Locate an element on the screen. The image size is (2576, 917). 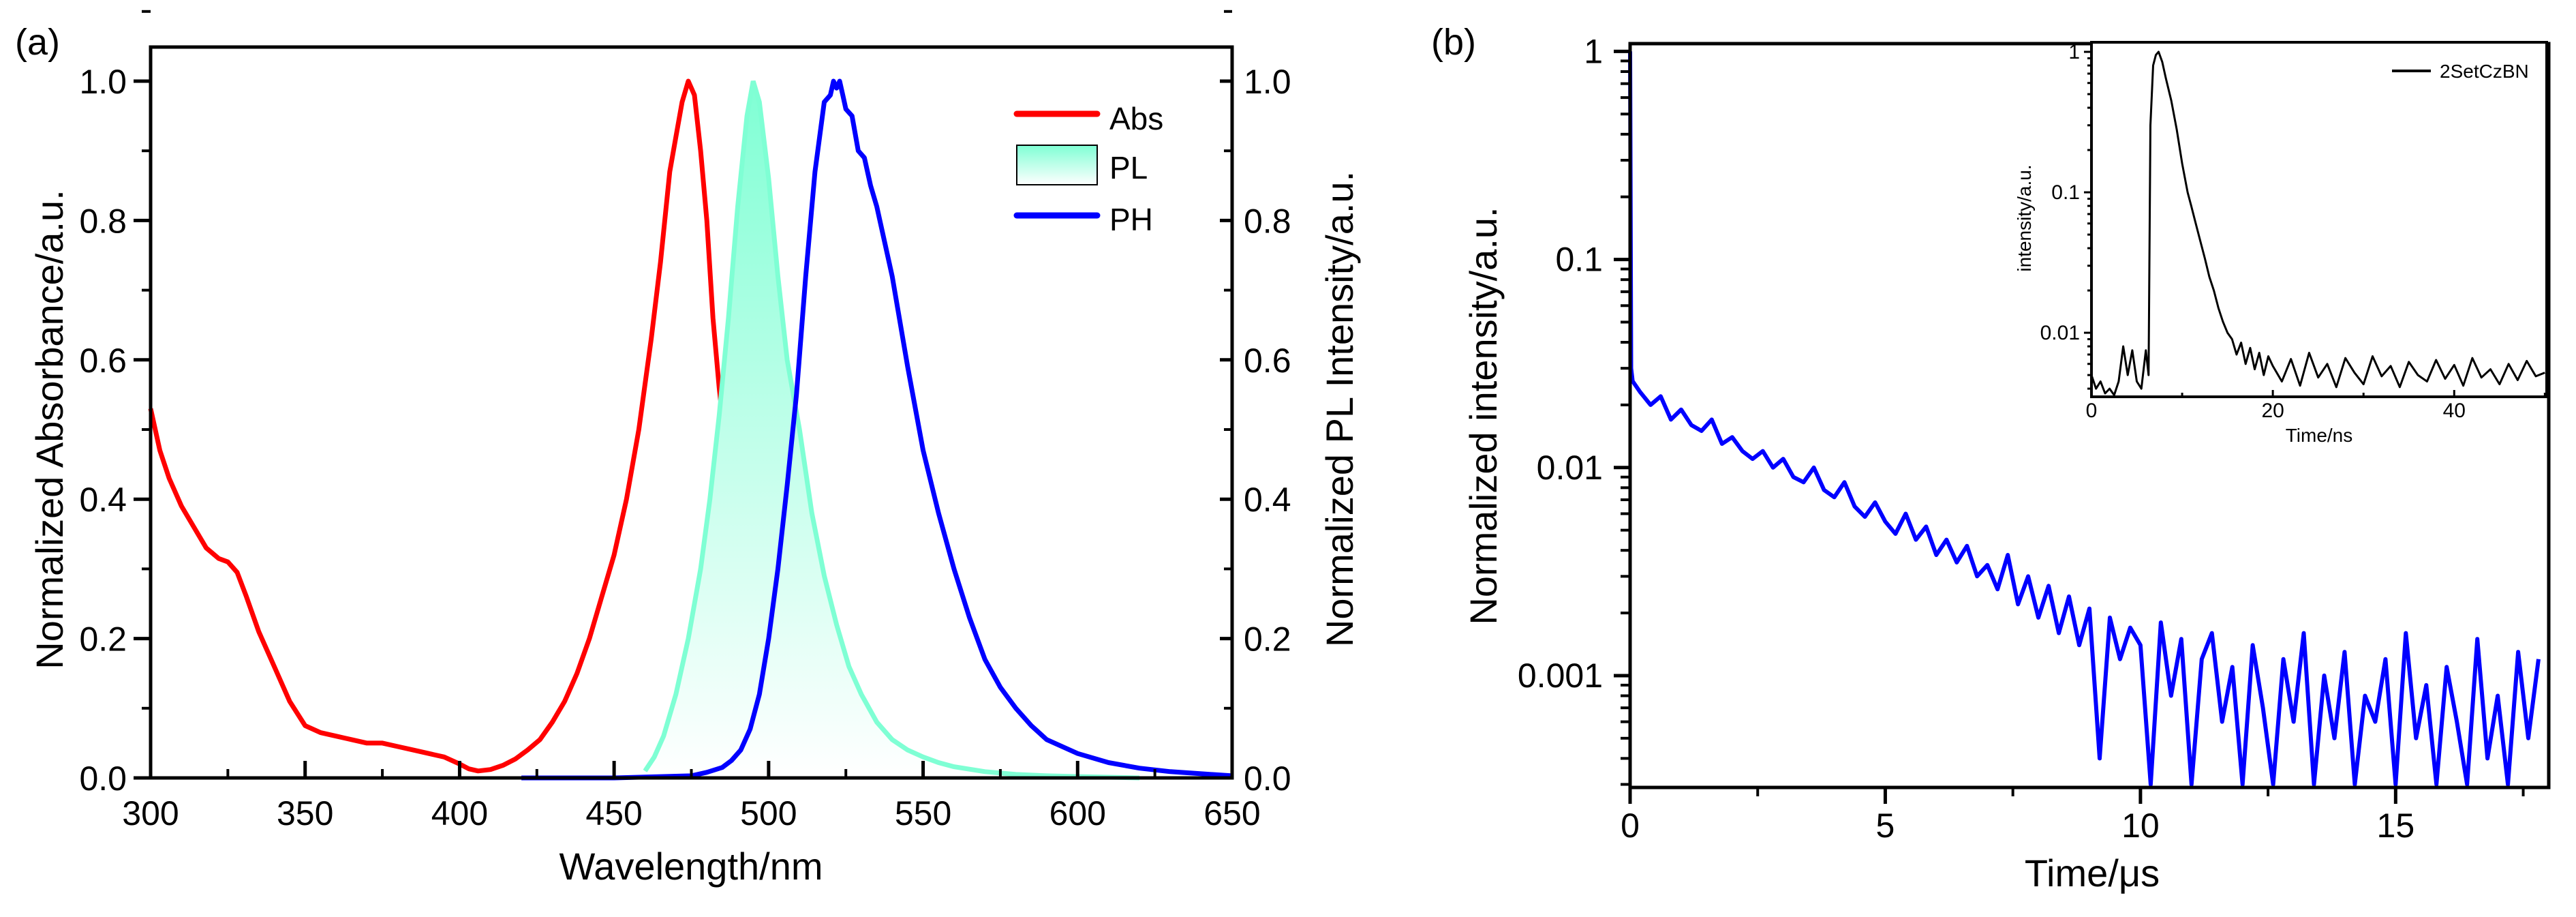
y-tick-label: 0.001 is located at coordinates (1560, 676).